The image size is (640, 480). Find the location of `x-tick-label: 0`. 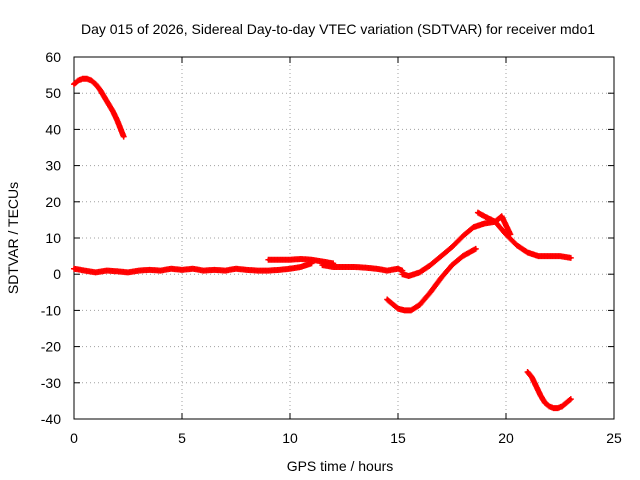

x-tick-label: 0 is located at coordinates (74, 438).